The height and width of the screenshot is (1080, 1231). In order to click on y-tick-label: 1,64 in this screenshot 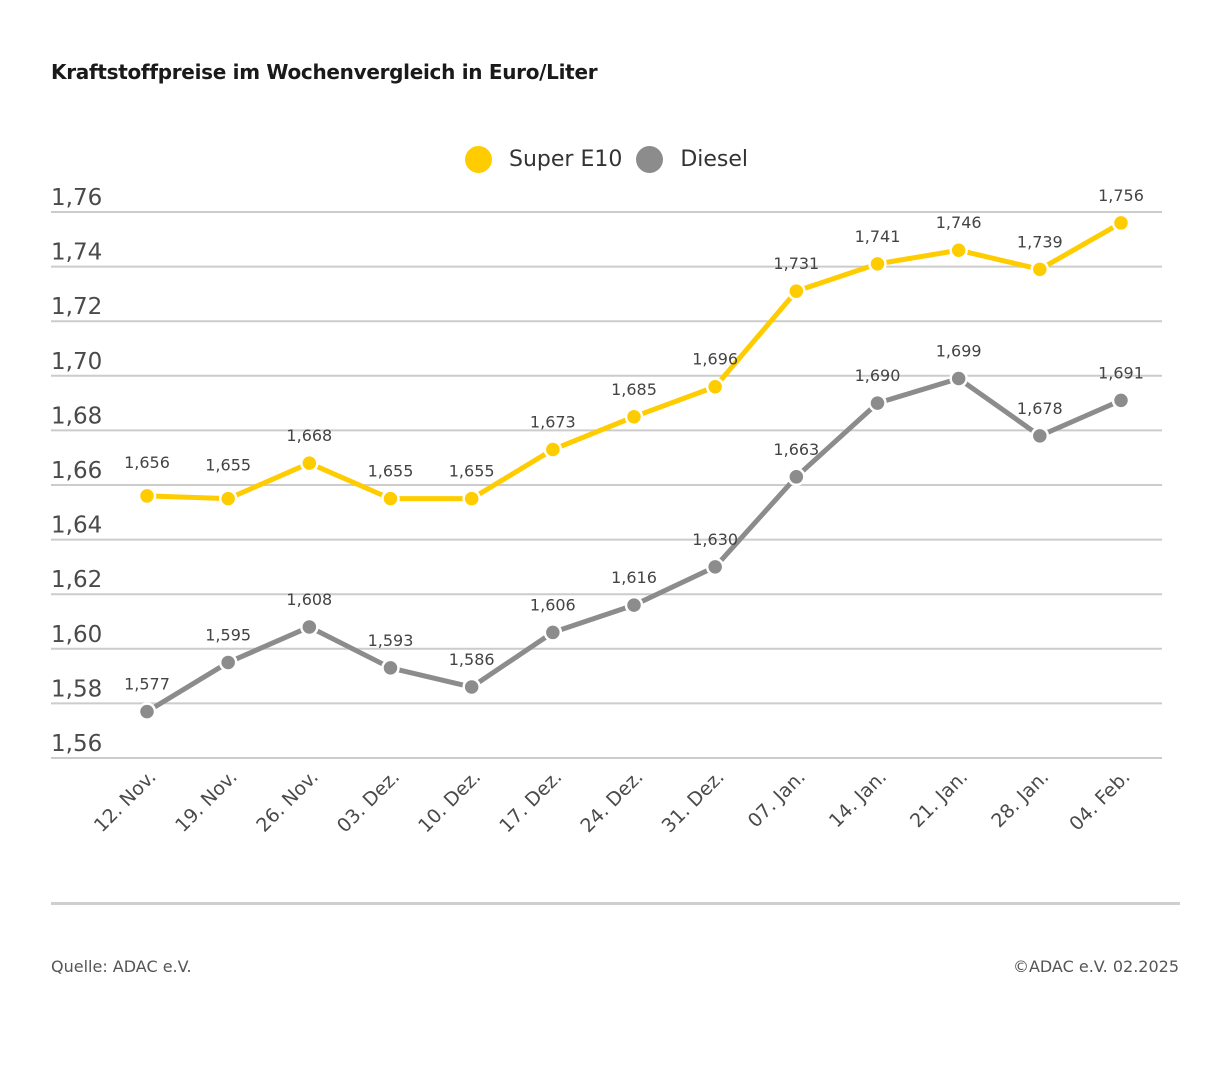, I will do `click(76, 526)`.